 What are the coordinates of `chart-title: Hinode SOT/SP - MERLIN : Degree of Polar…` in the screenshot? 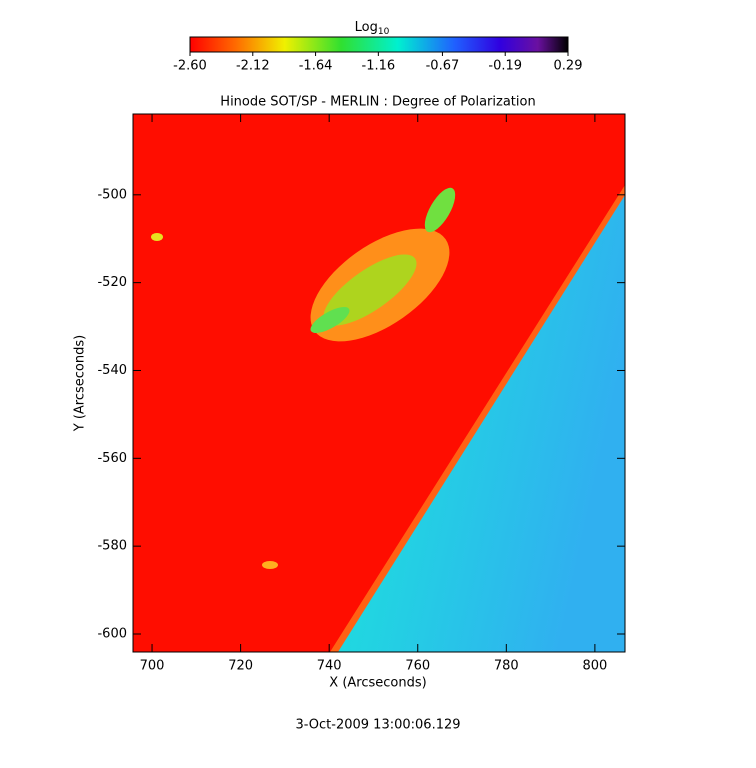 It's located at (377, 102).